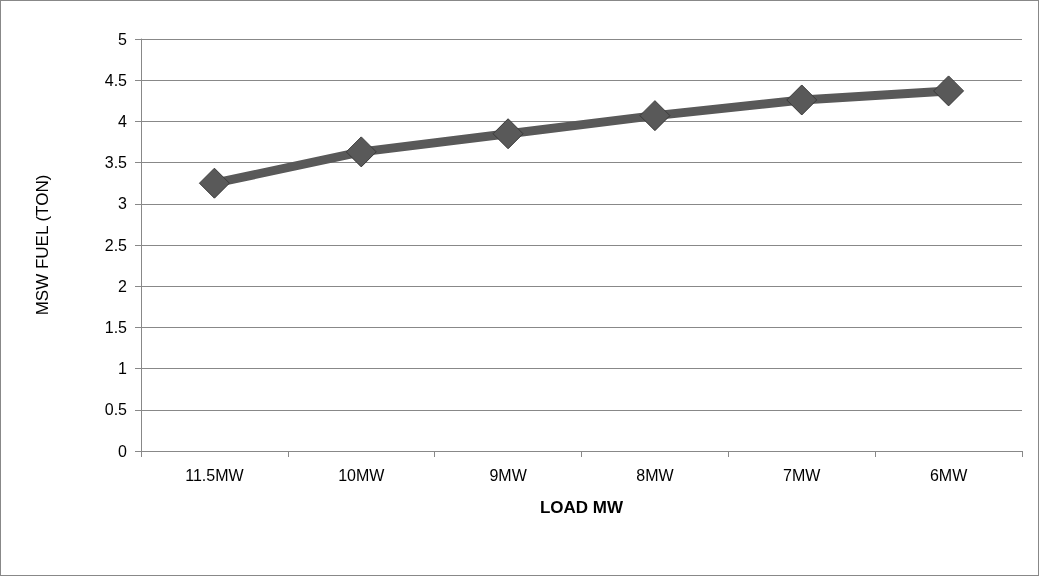 The height and width of the screenshot is (576, 1039). What do you see at coordinates (362, 475) in the screenshot?
I see `x-tick-label: 10MW` at bounding box center [362, 475].